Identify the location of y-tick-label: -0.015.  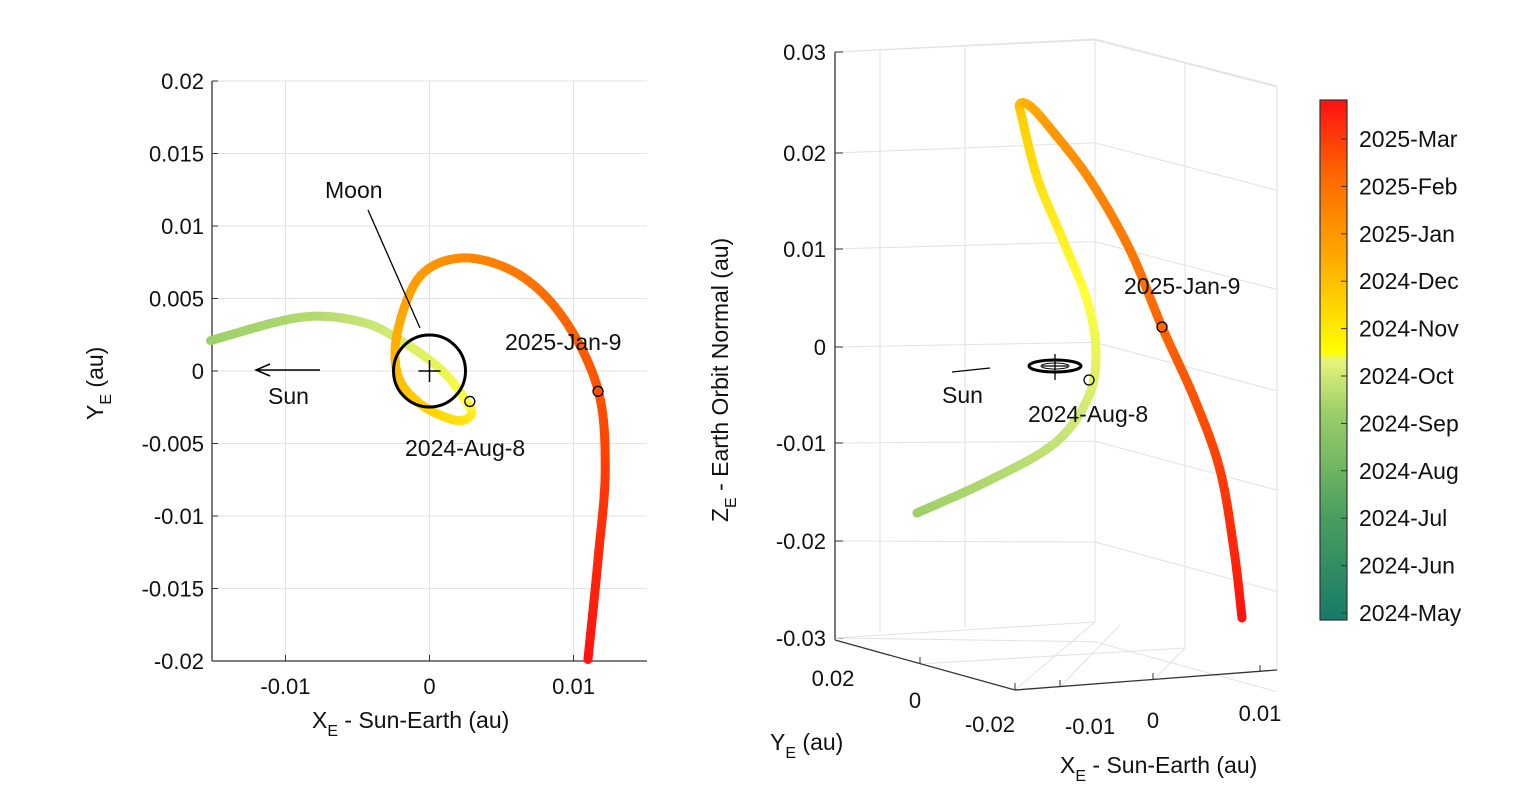
(173, 589).